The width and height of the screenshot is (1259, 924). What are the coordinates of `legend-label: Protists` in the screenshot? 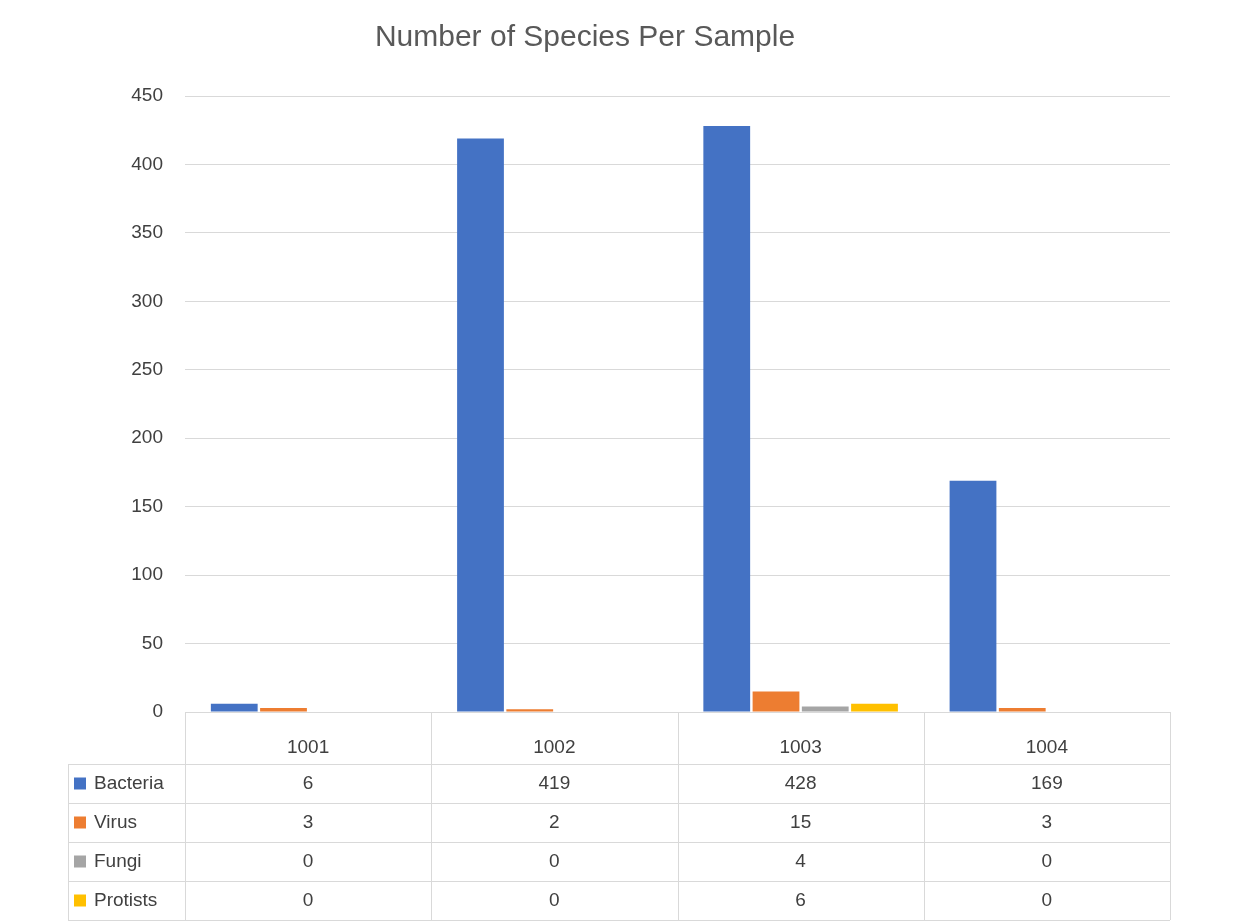 It's located at (126, 899).